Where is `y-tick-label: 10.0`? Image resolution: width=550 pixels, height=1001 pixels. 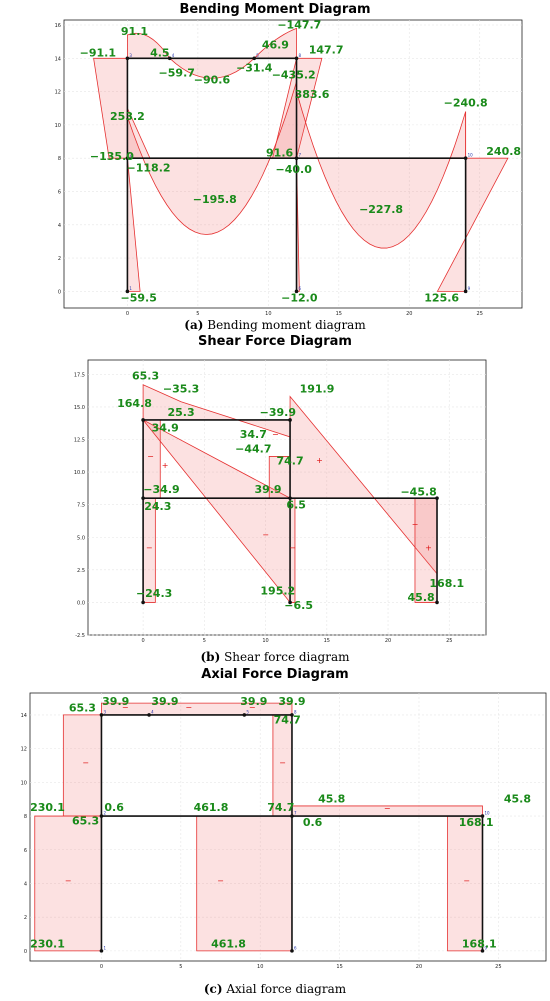
y-tick-label: 10.0 is located at coordinates (79, 473).